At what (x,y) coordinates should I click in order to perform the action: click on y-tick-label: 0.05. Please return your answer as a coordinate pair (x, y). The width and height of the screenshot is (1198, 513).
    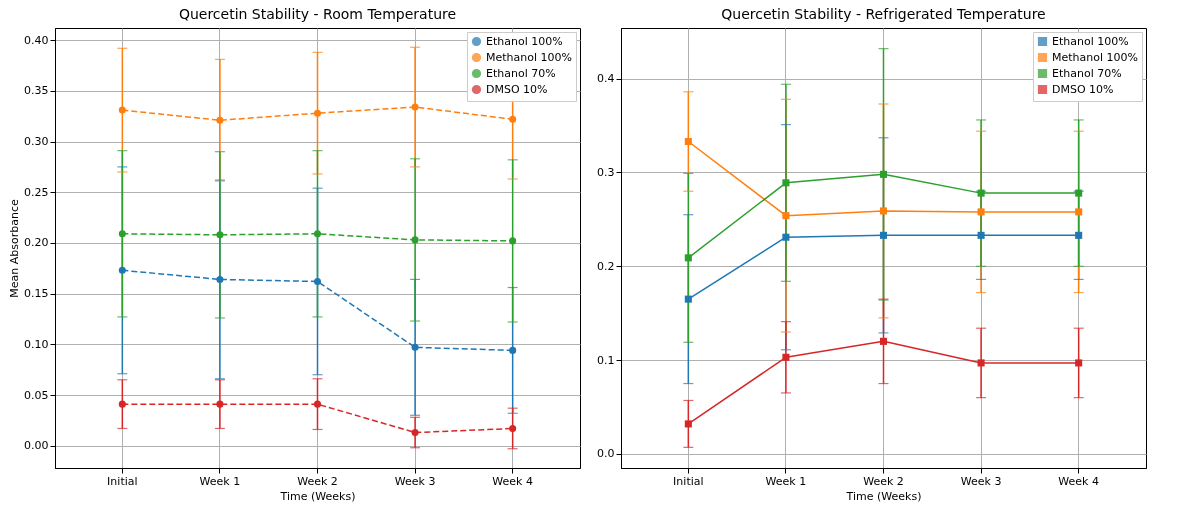
    Looking at the image, I should click on (36, 395).